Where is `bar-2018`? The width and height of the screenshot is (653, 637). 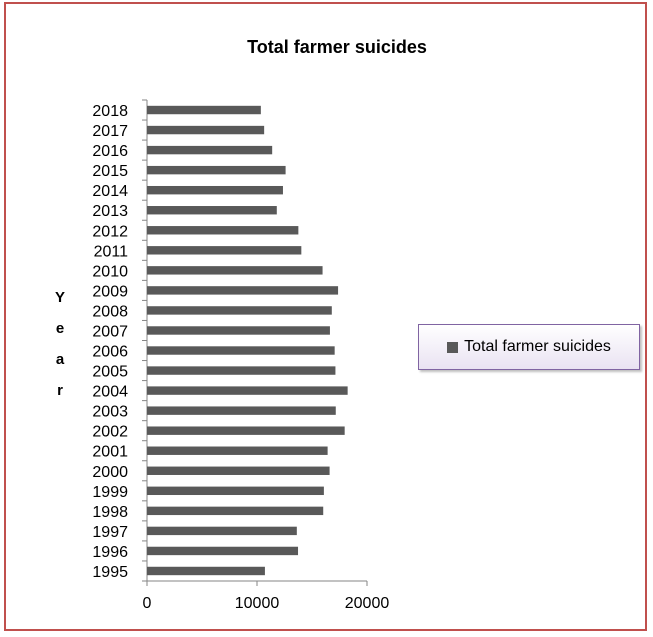
bar-2018 is located at coordinates (204, 110).